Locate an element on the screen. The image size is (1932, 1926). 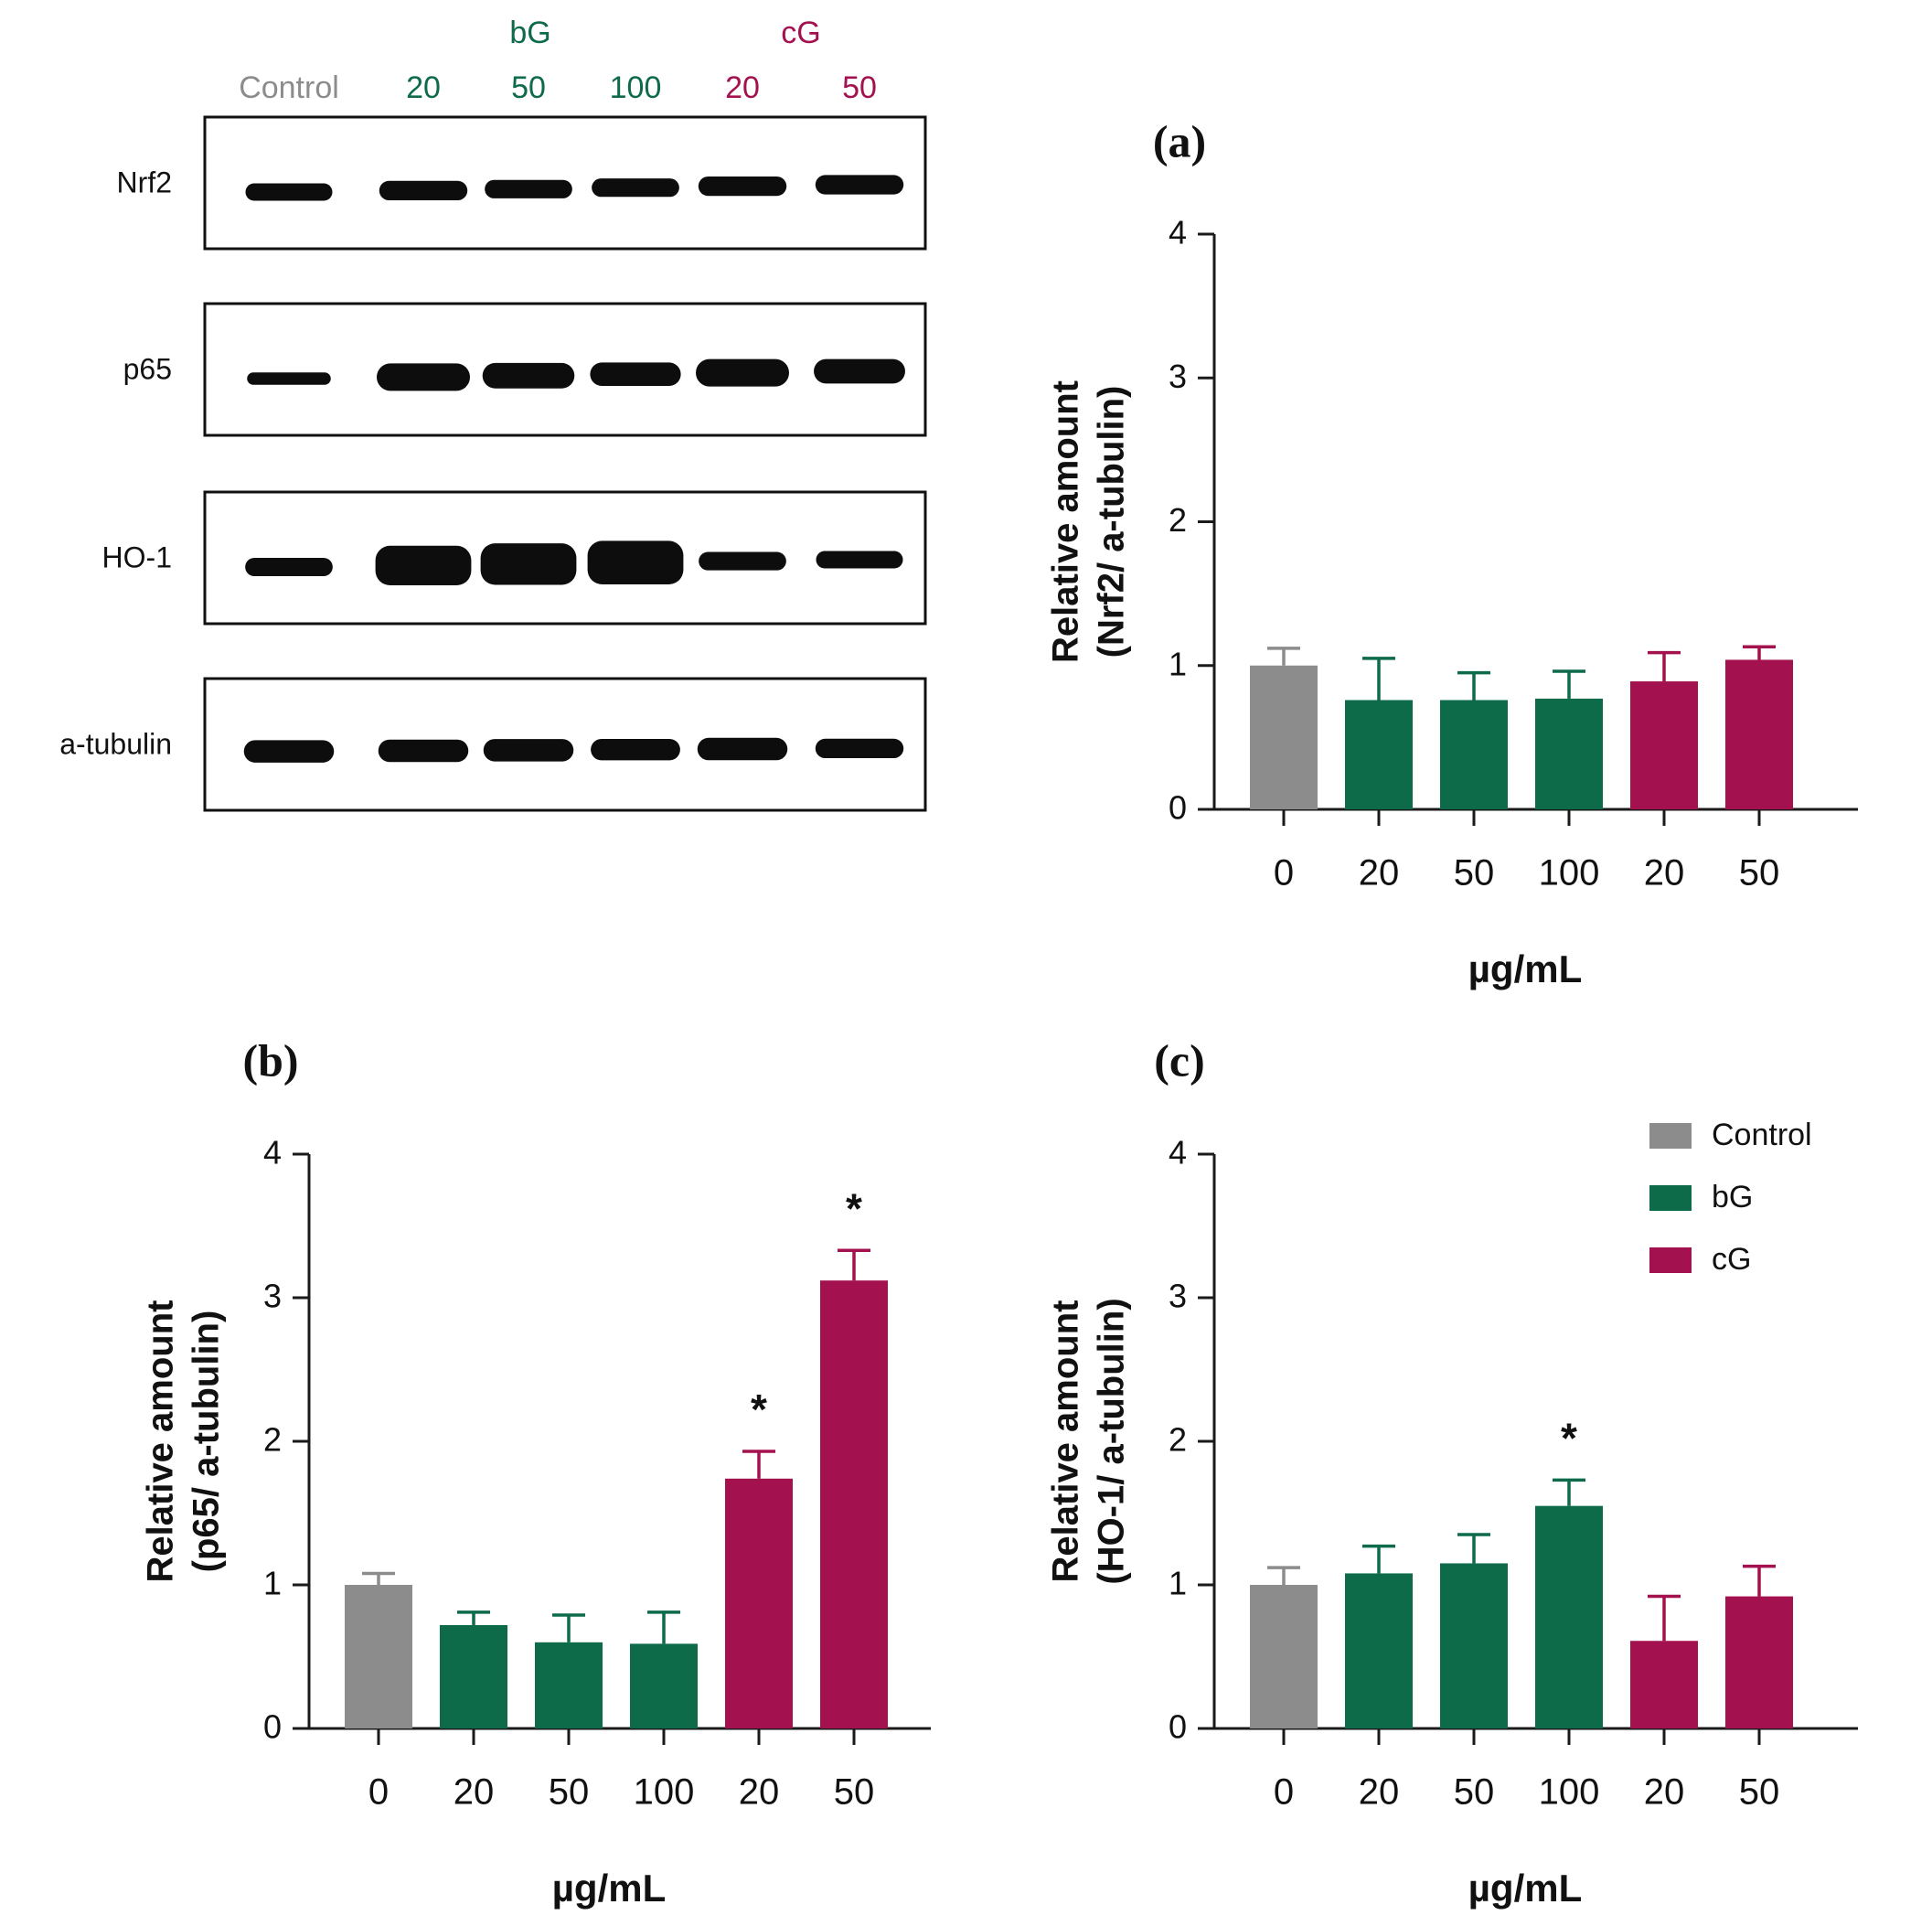
legend-label: Control is located at coordinates (1762, 1135).